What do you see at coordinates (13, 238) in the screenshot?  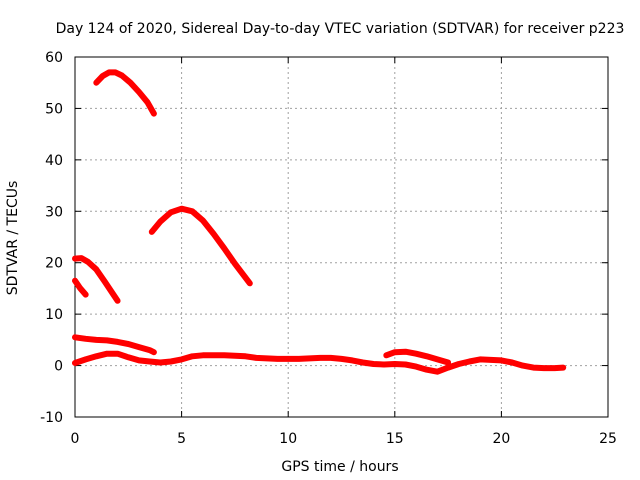 I see `y-axis-label: SDTVAR / TECUs` at bounding box center [13, 238].